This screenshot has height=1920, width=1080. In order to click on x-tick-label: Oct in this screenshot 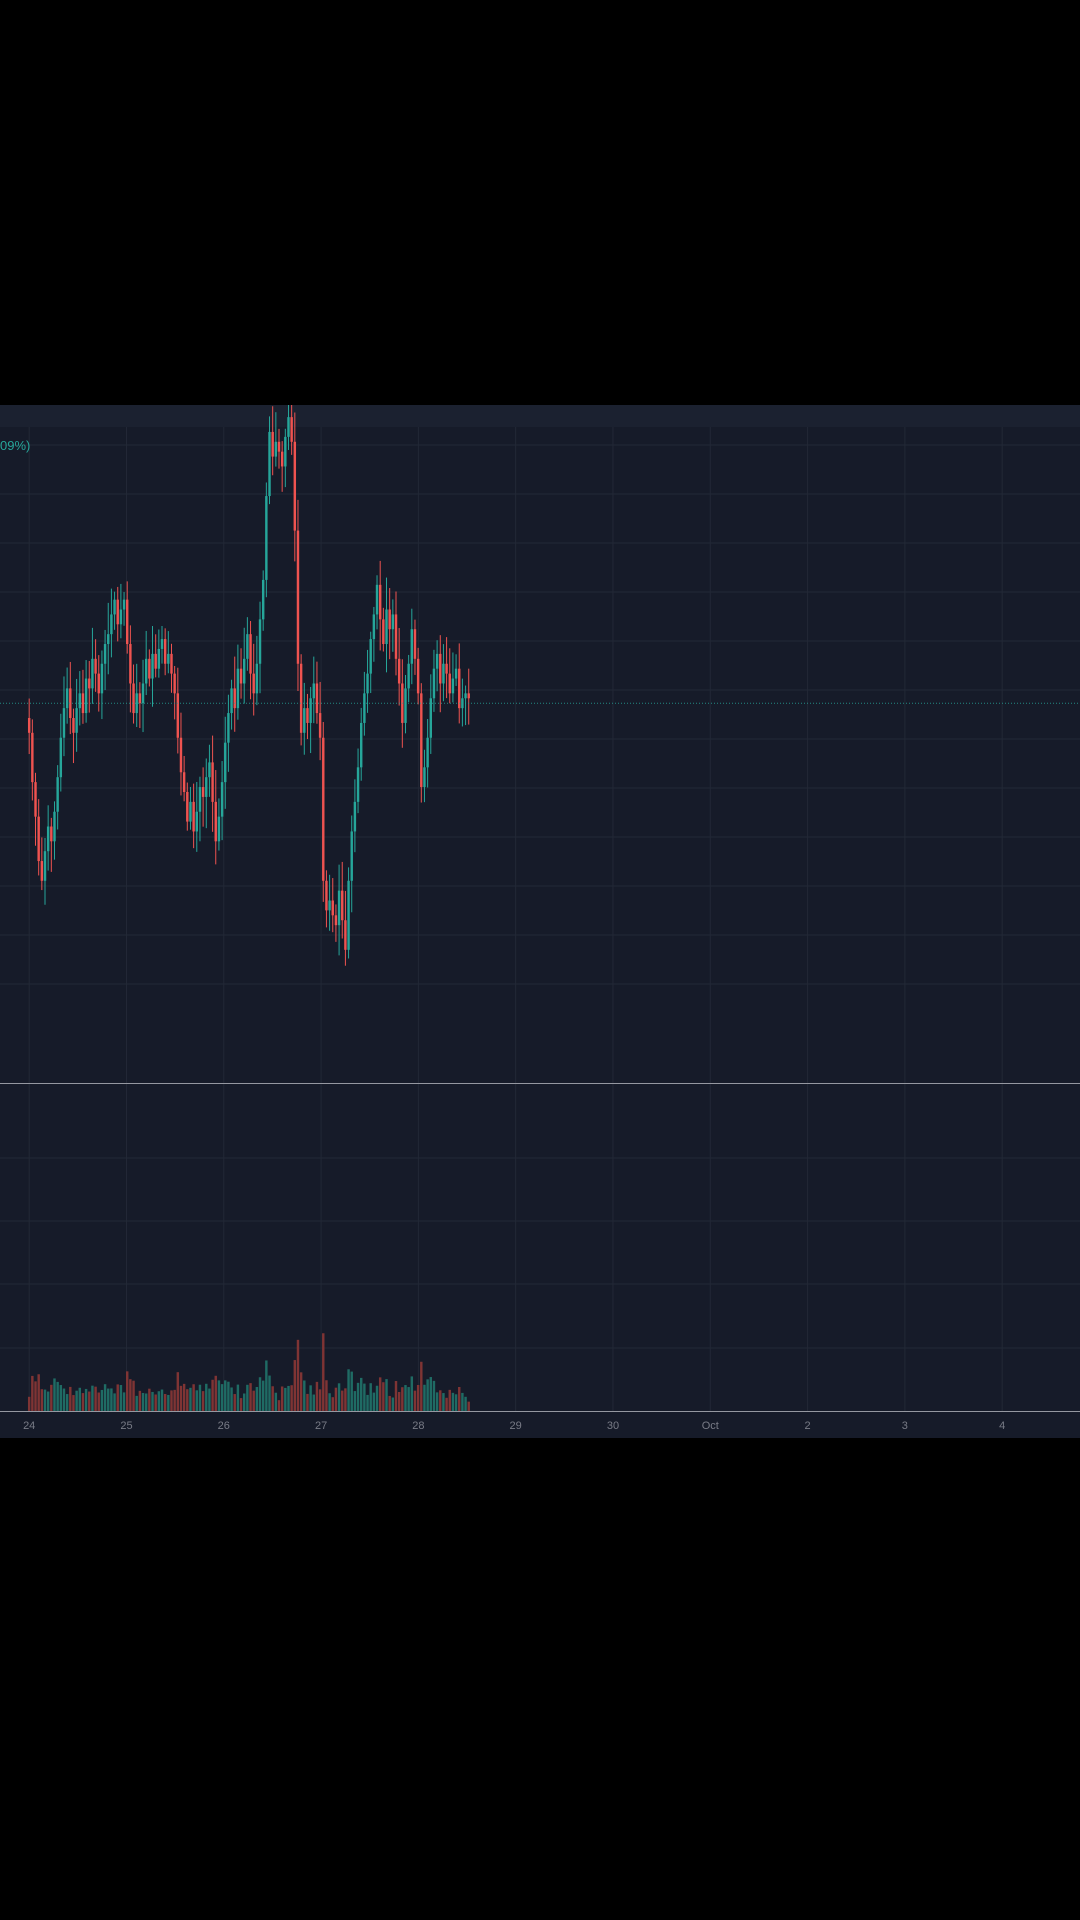, I will do `click(710, 1426)`.